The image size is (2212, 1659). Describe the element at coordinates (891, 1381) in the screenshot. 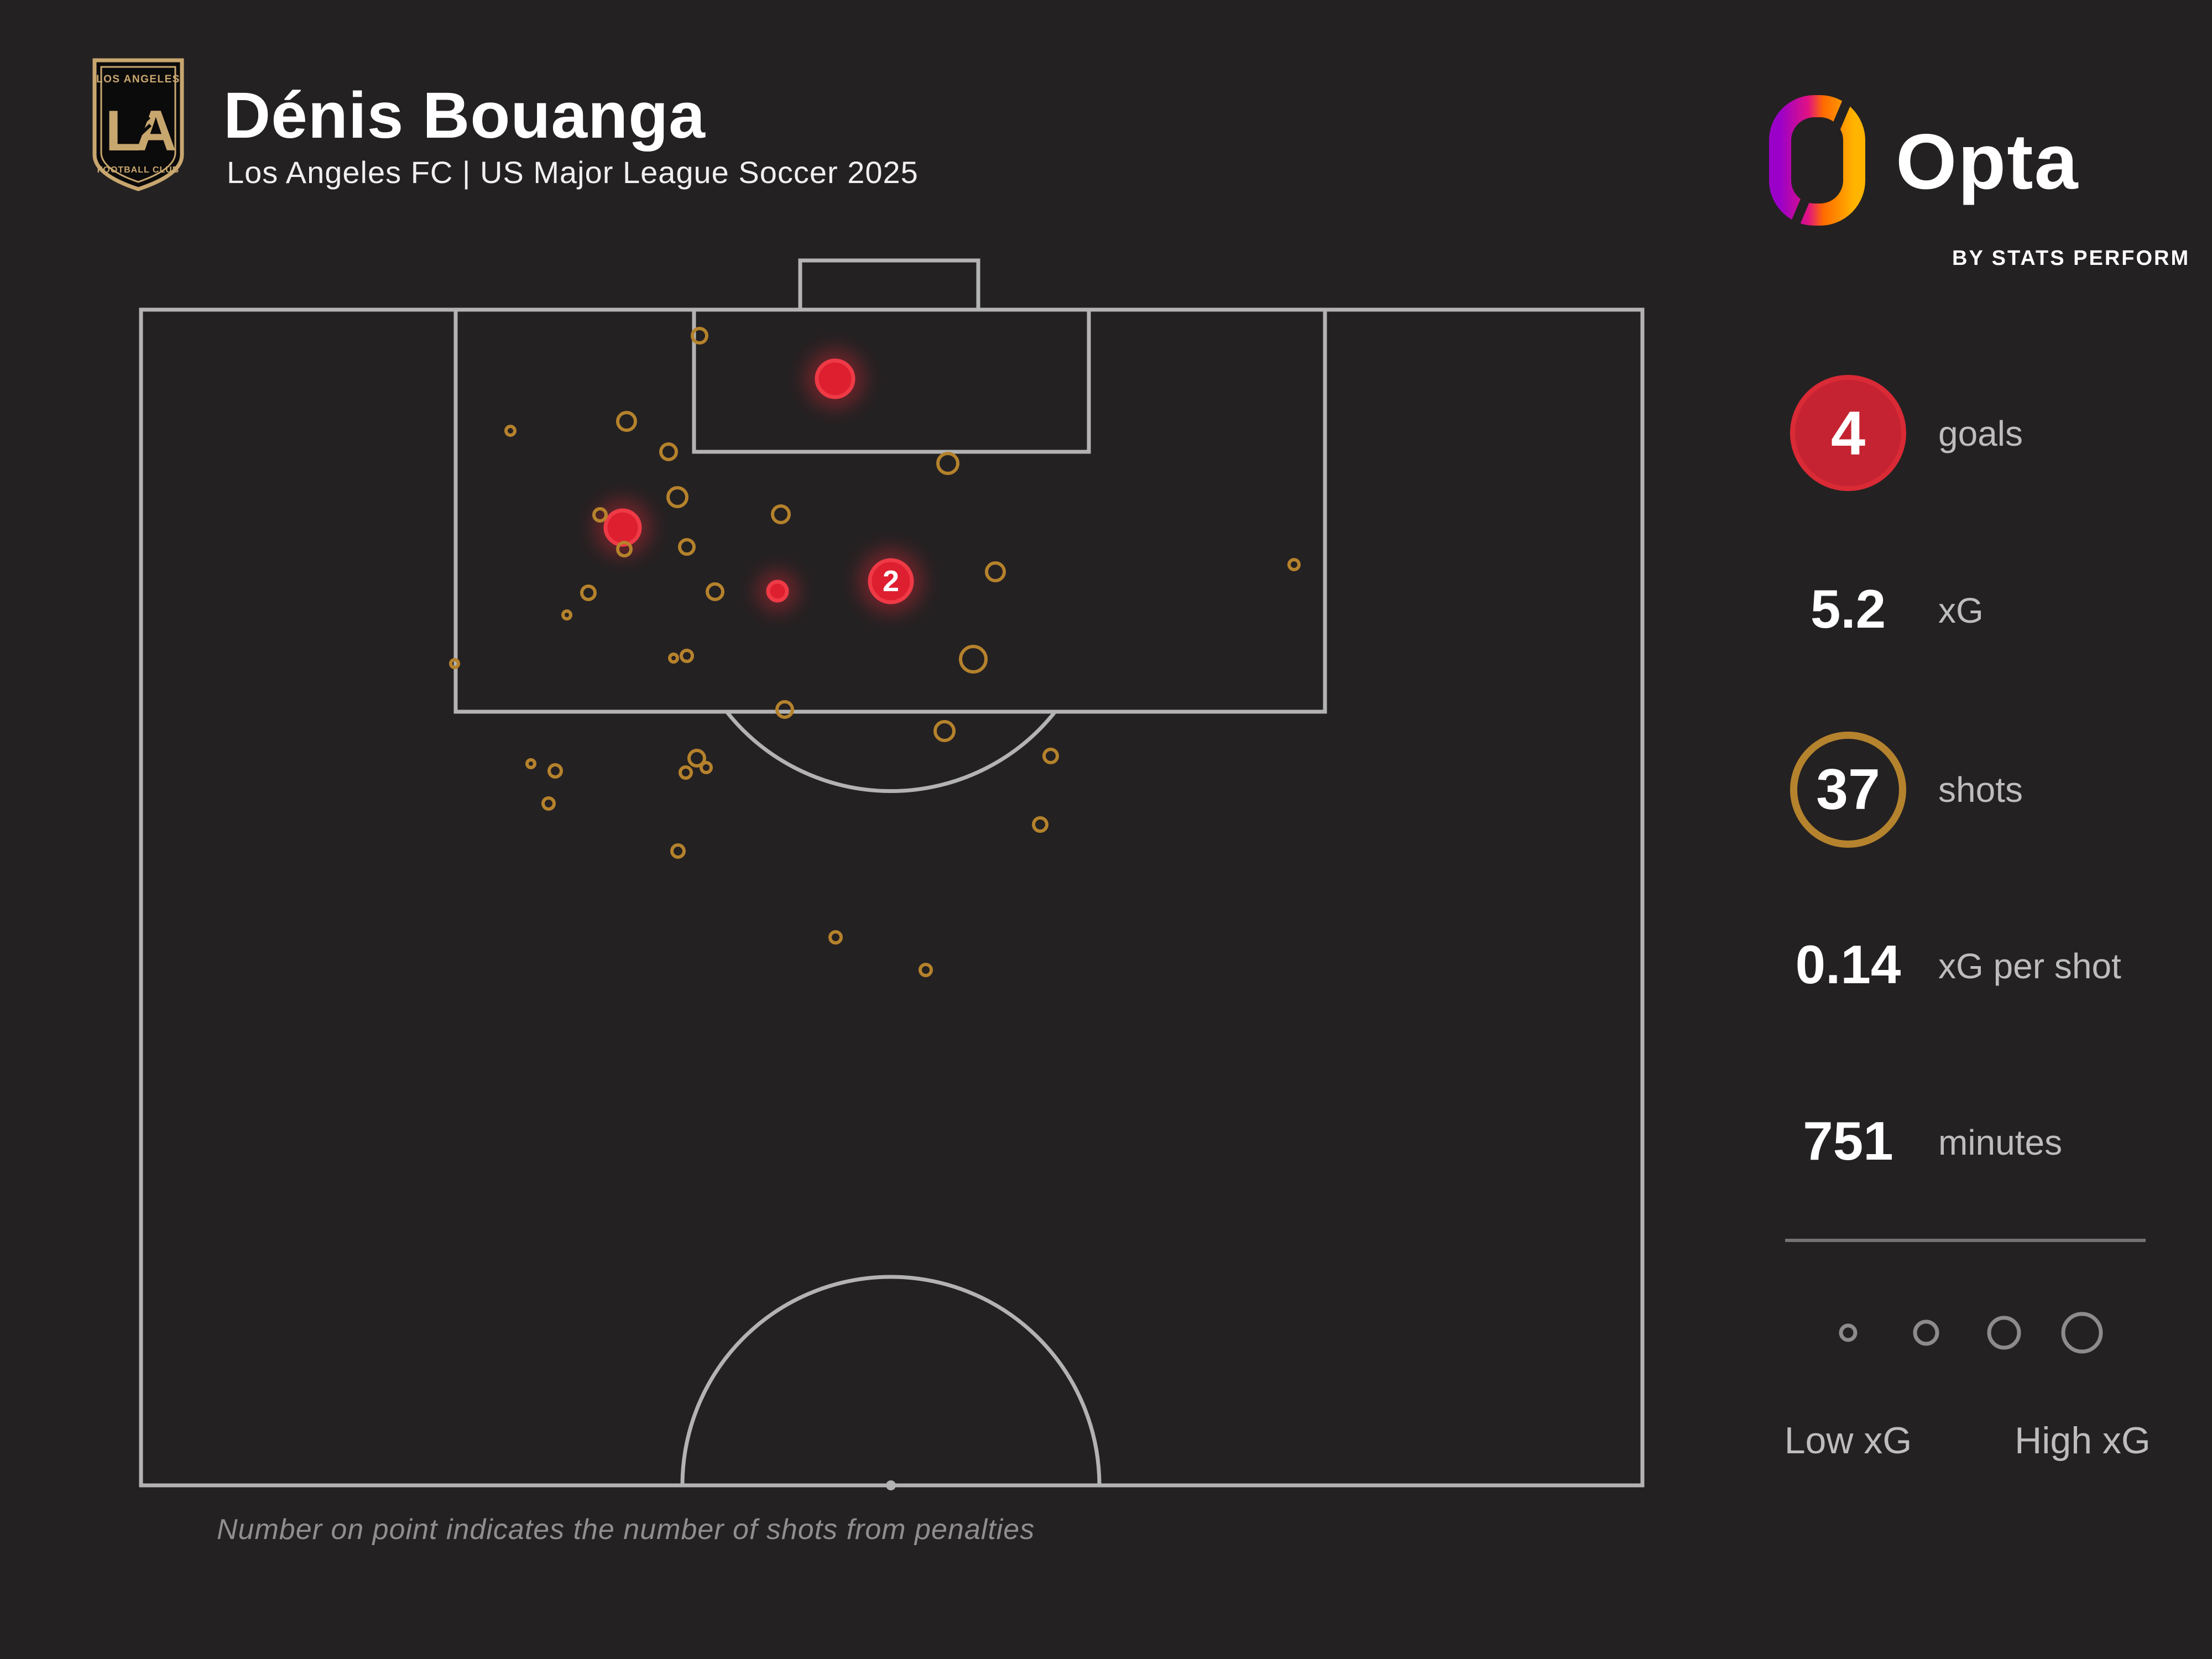

I see `center-circle-arc` at that location.